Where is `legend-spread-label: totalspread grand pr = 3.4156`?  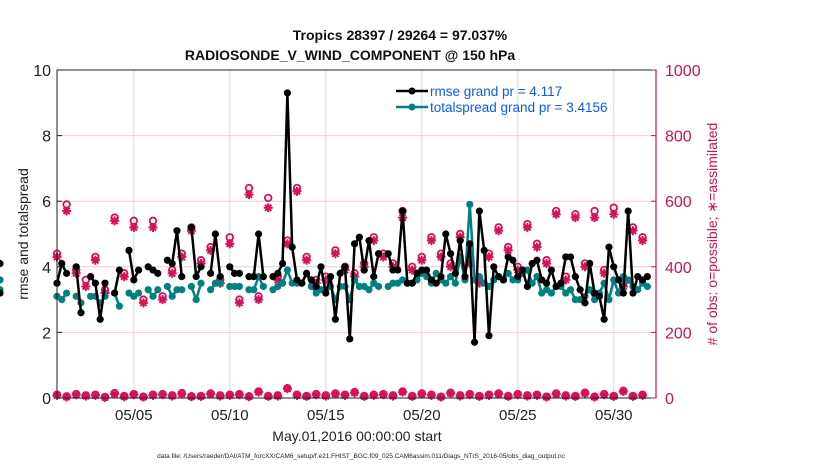
legend-spread-label: totalspread grand pr = 3.4156 is located at coordinates (519, 107).